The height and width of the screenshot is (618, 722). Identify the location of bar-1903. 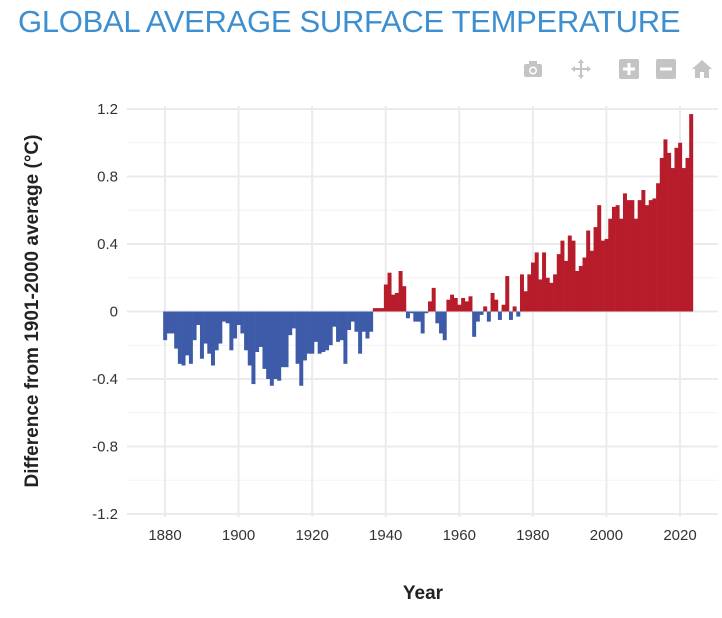
(249, 338).